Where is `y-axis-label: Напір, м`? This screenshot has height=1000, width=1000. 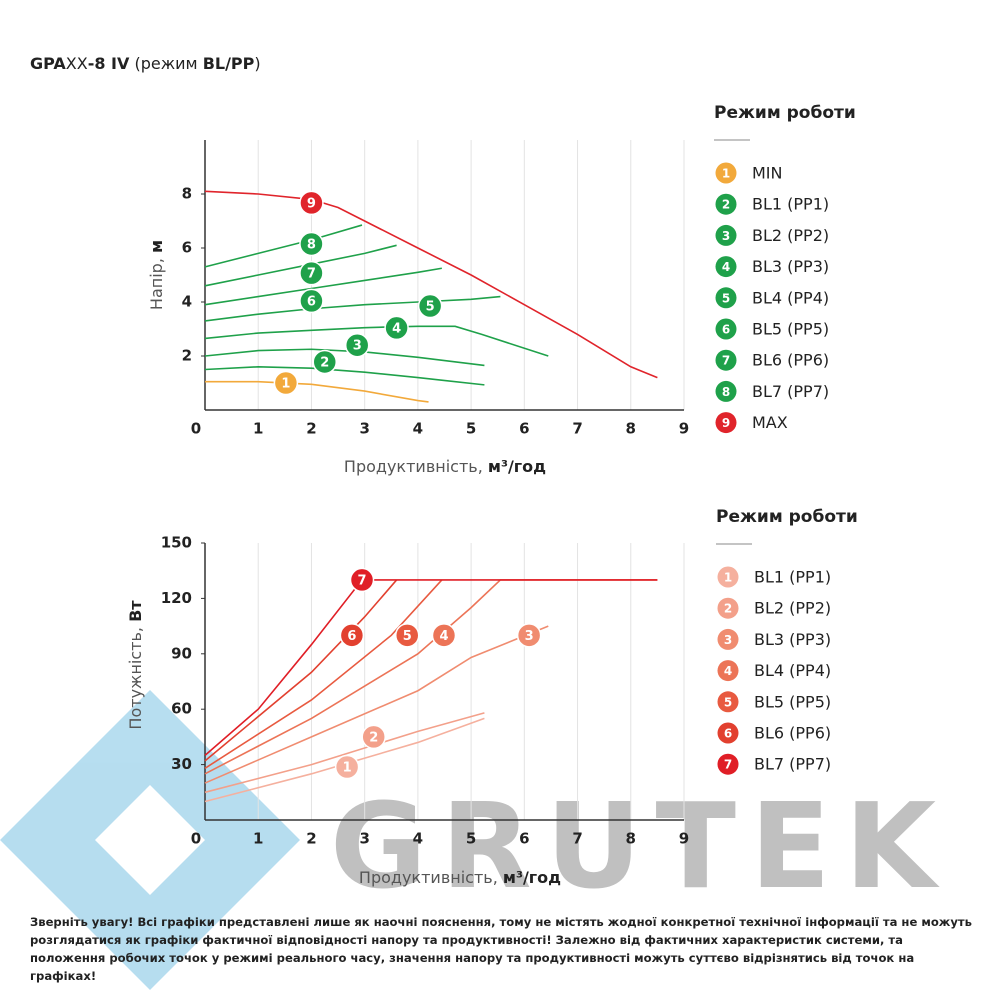
y-axis-label: Напір, м is located at coordinates (156, 275).